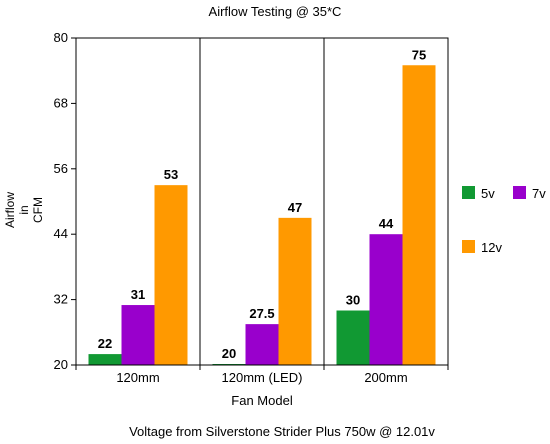  Describe the element at coordinates (539, 193) in the screenshot. I see `legend-label: 7v` at that location.